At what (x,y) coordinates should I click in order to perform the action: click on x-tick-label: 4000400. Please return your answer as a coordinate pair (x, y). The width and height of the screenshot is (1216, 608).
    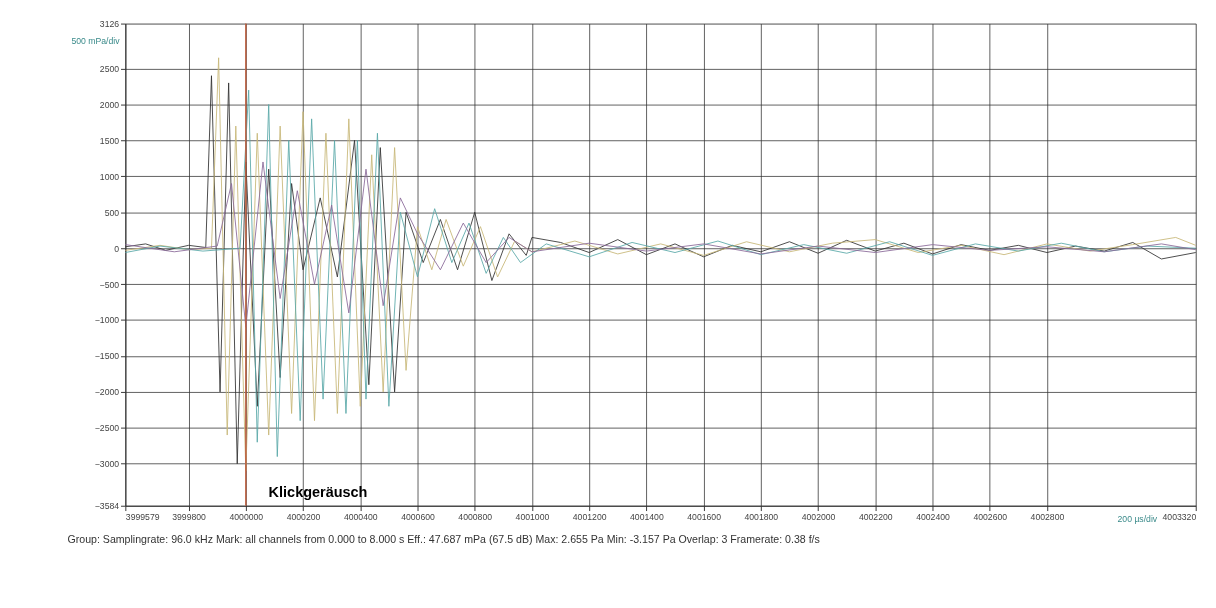
    Looking at the image, I should click on (360, 516).